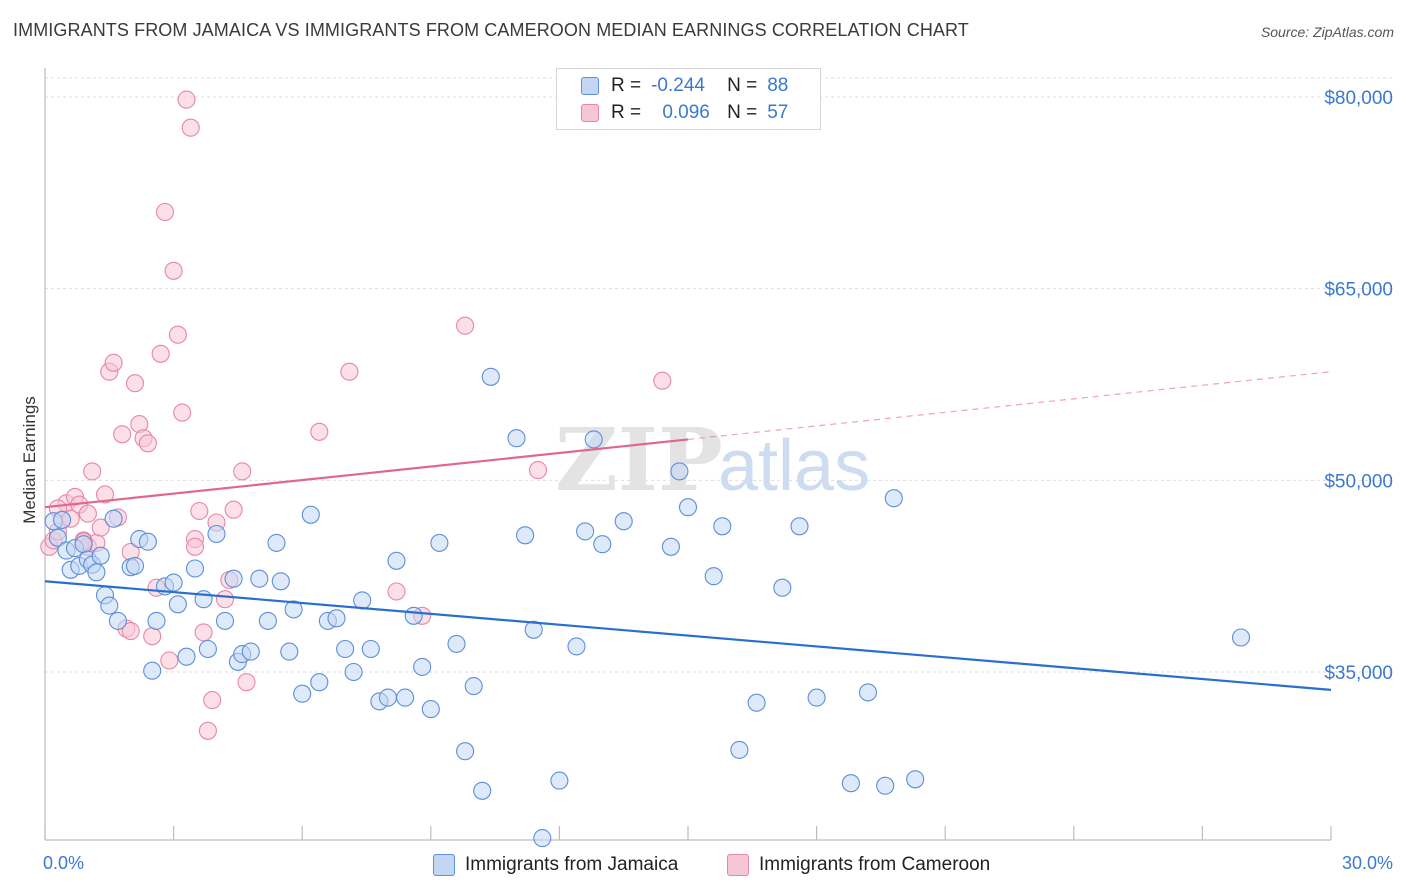  What do you see at coordinates (63, 863) in the screenshot?
I see `x-tick-label: 0.0%` at bounding box center [63, 863].